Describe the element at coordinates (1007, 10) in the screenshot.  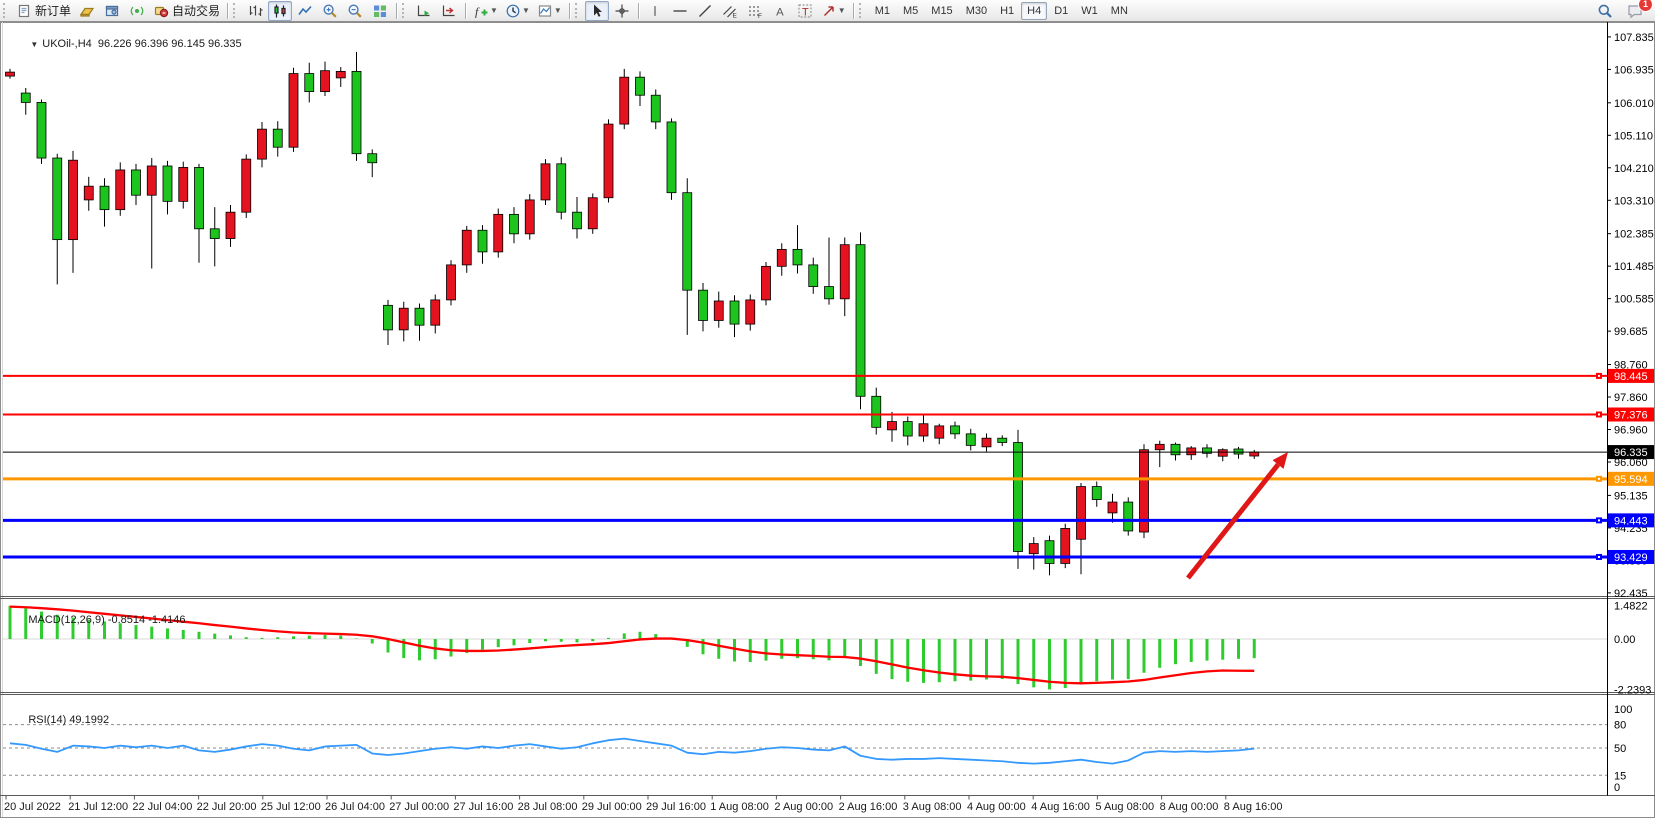
I see `timeframe-h1: H1` at that location.